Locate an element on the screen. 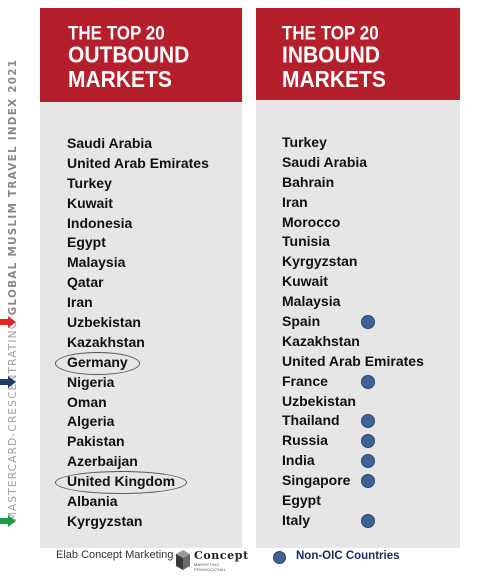 The height and width of the screenshot is (580, 480). inbound-list-item: Saudi Arabia is located at coordinates (325, 161).